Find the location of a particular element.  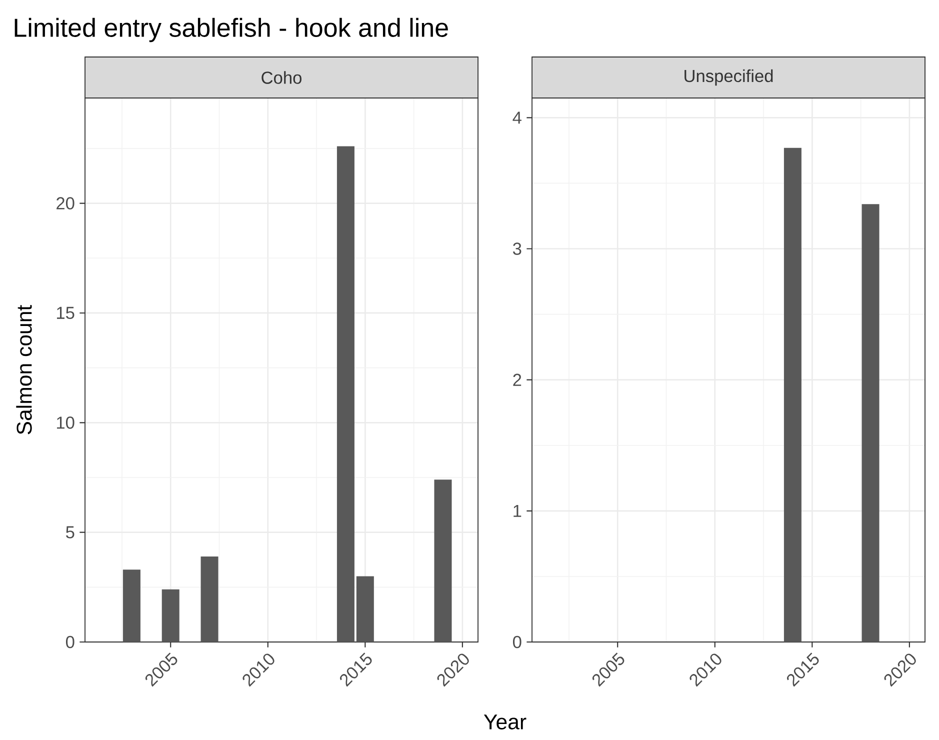

y-tick-label: 3 is located at coordinates (517, 248).